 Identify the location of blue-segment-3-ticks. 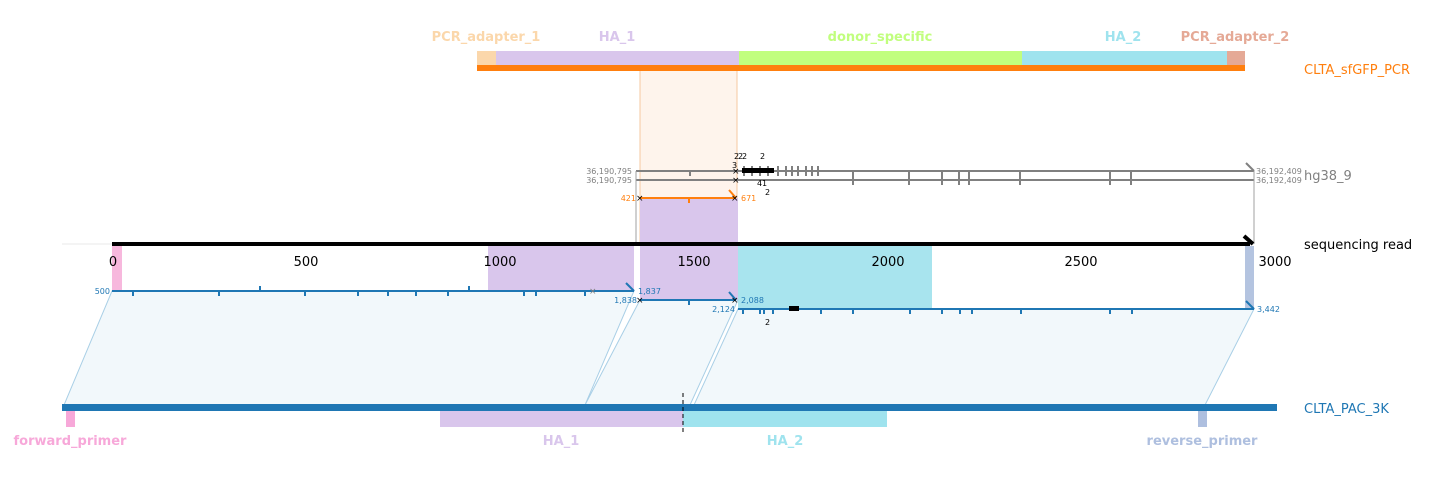
(937, 311).